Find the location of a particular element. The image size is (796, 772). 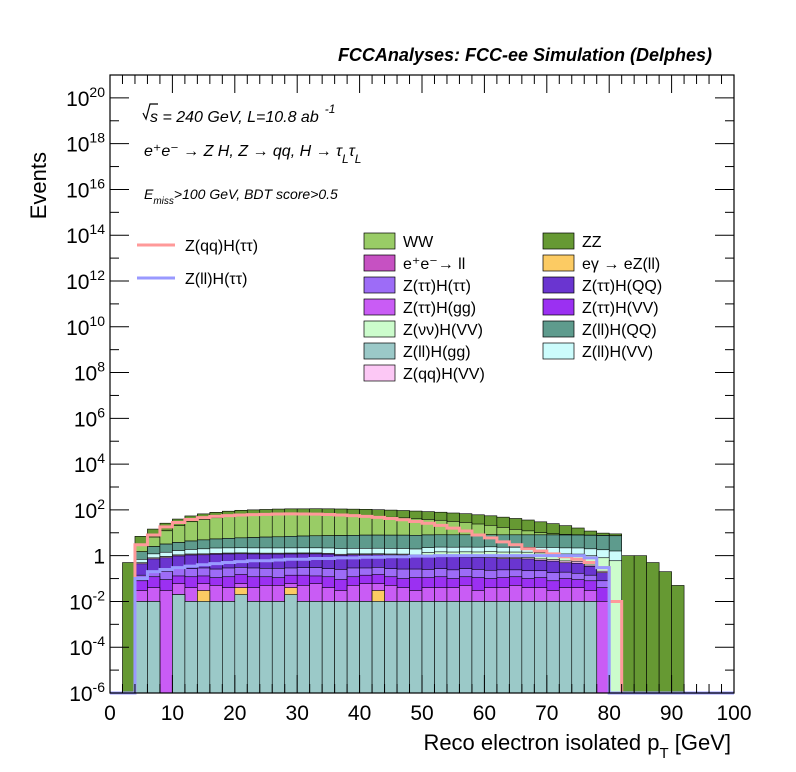

y-tick-label: 10⁻⁶ is located at coordinates (87, 692).